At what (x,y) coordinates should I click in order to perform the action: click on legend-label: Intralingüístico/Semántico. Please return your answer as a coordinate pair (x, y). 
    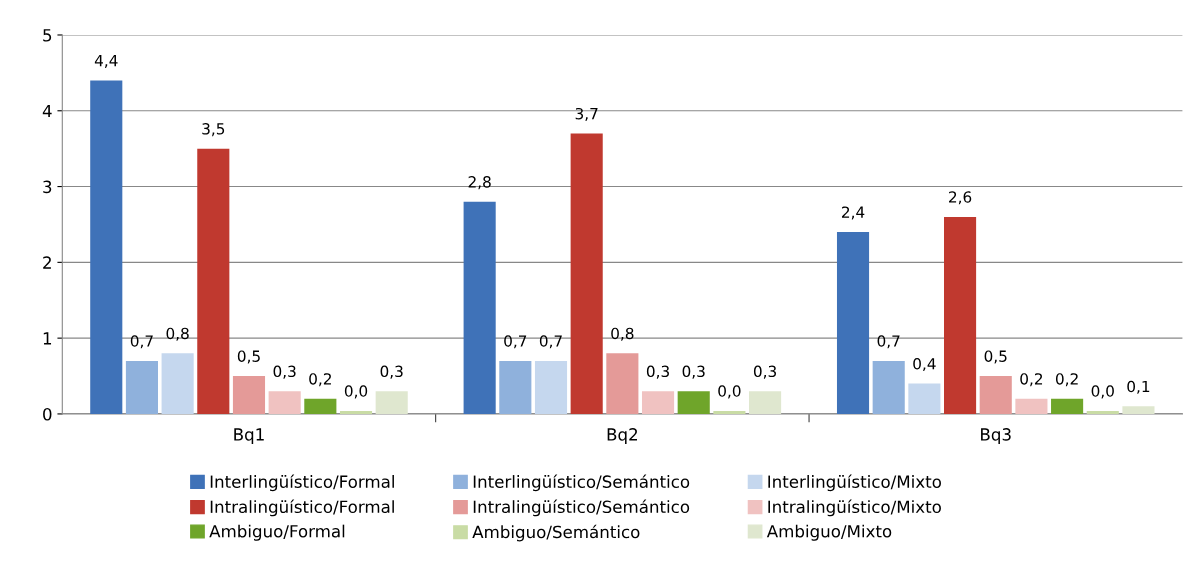
    Looking at the image, I should click on (581, 508).